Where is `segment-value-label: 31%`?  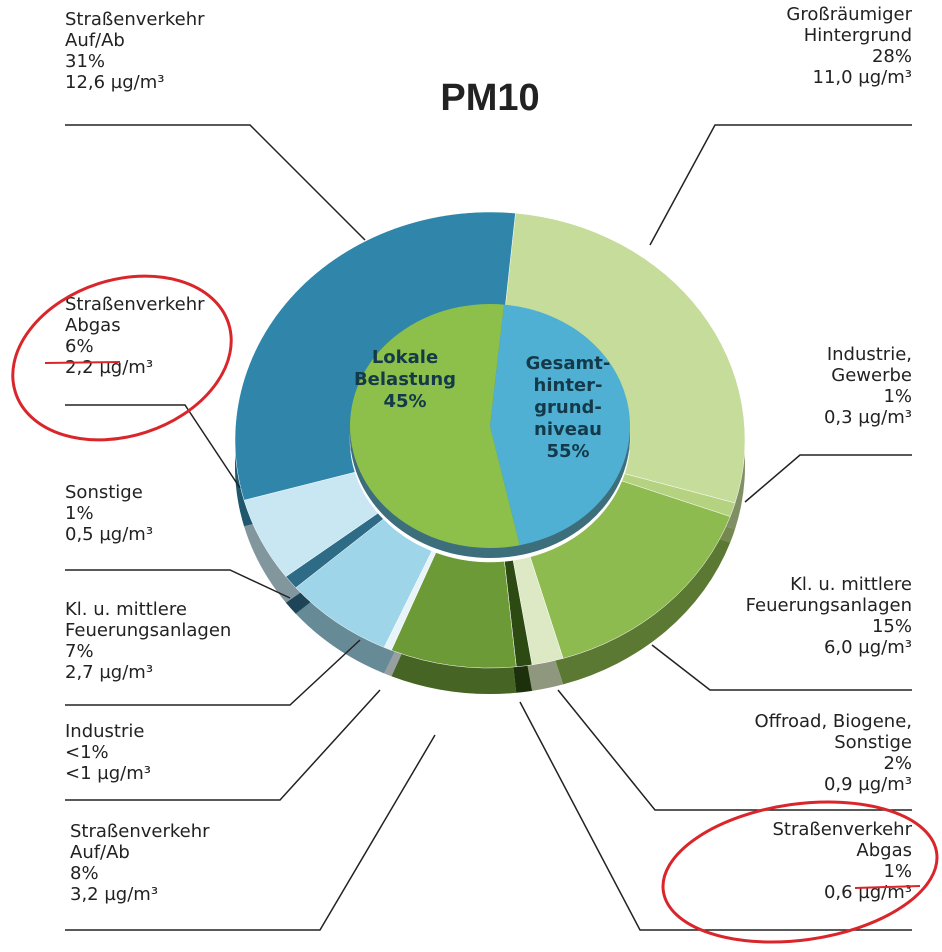
segment-value-label: 31% is located at coordinates (85, 61).